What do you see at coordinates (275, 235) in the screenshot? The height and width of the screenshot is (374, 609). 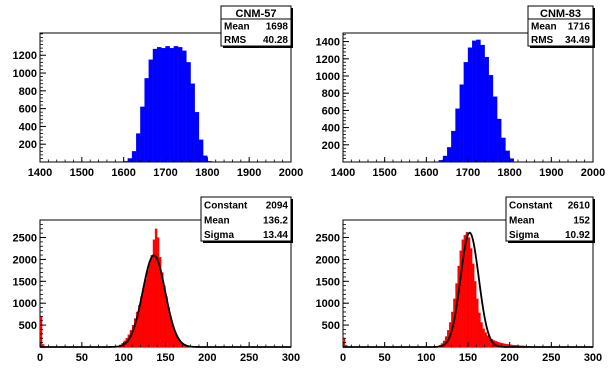 I see `stat-value: 13.44` at bounding box center [275, 235].